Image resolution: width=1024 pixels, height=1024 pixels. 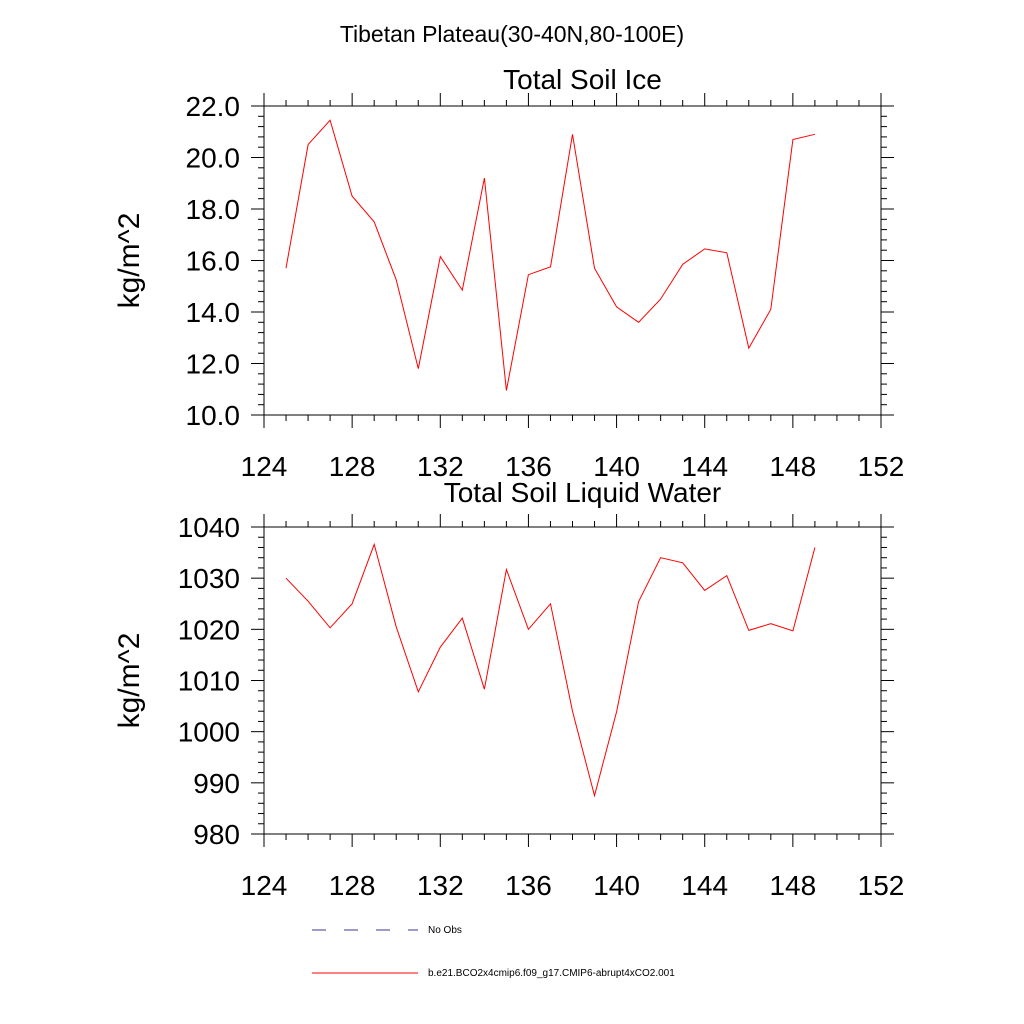 I want to click on chart-title-soil-liquid-water: Total Soil Liquid Water, so click(x=583, y=492).